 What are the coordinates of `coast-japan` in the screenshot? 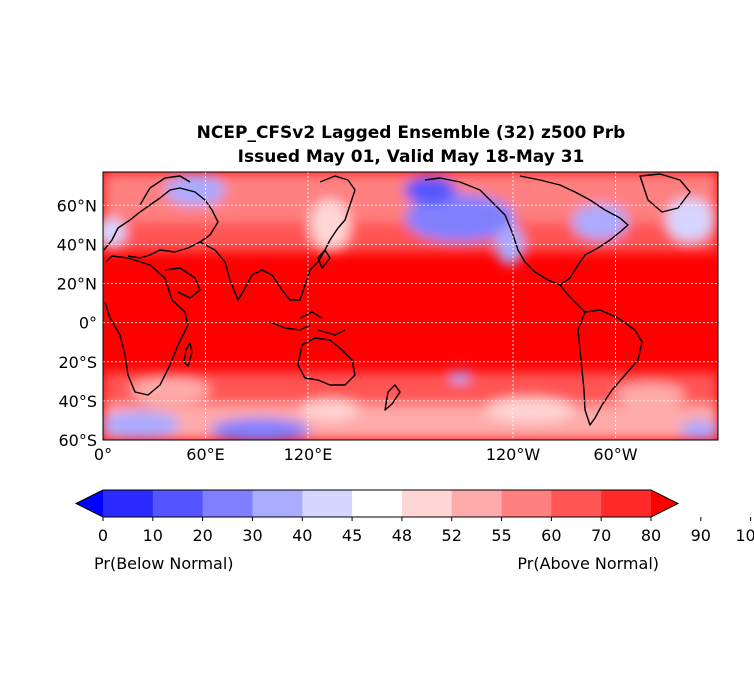 It's located at (324, 259).